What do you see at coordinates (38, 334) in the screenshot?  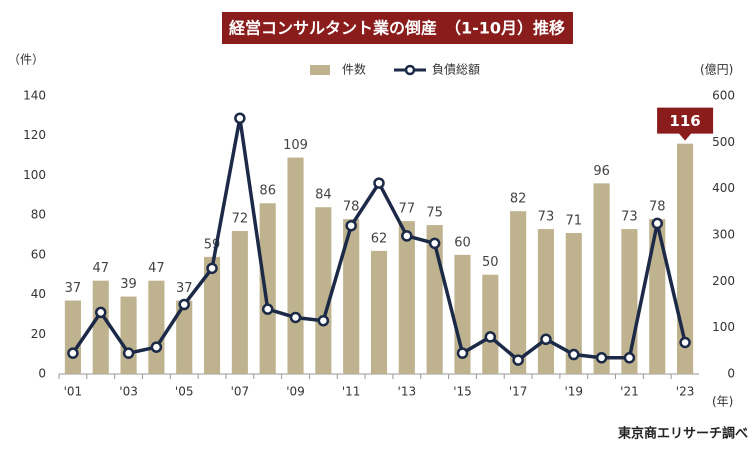 I see `y-tick-label: 20` at bounding box center [38, 334].